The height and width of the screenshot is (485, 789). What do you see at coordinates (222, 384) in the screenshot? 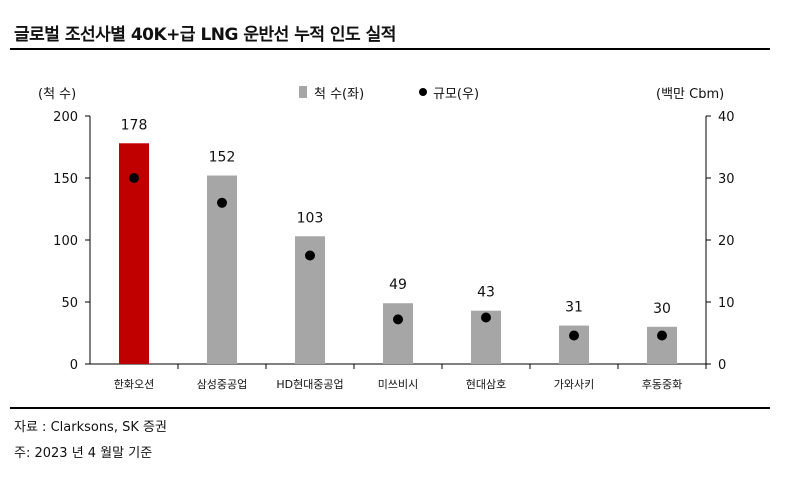
I see `category-label: 삼성중공업` at bounding box center [222, 384].